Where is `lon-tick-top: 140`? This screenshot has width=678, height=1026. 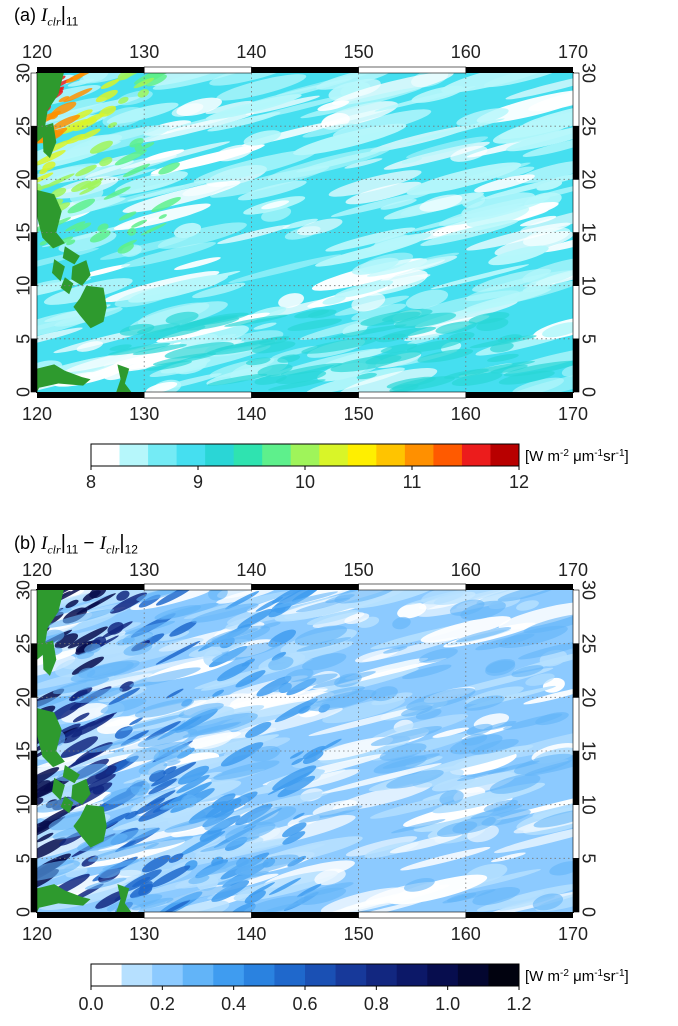
lon-tick-top: 140 is located at coordinates (251, 570).